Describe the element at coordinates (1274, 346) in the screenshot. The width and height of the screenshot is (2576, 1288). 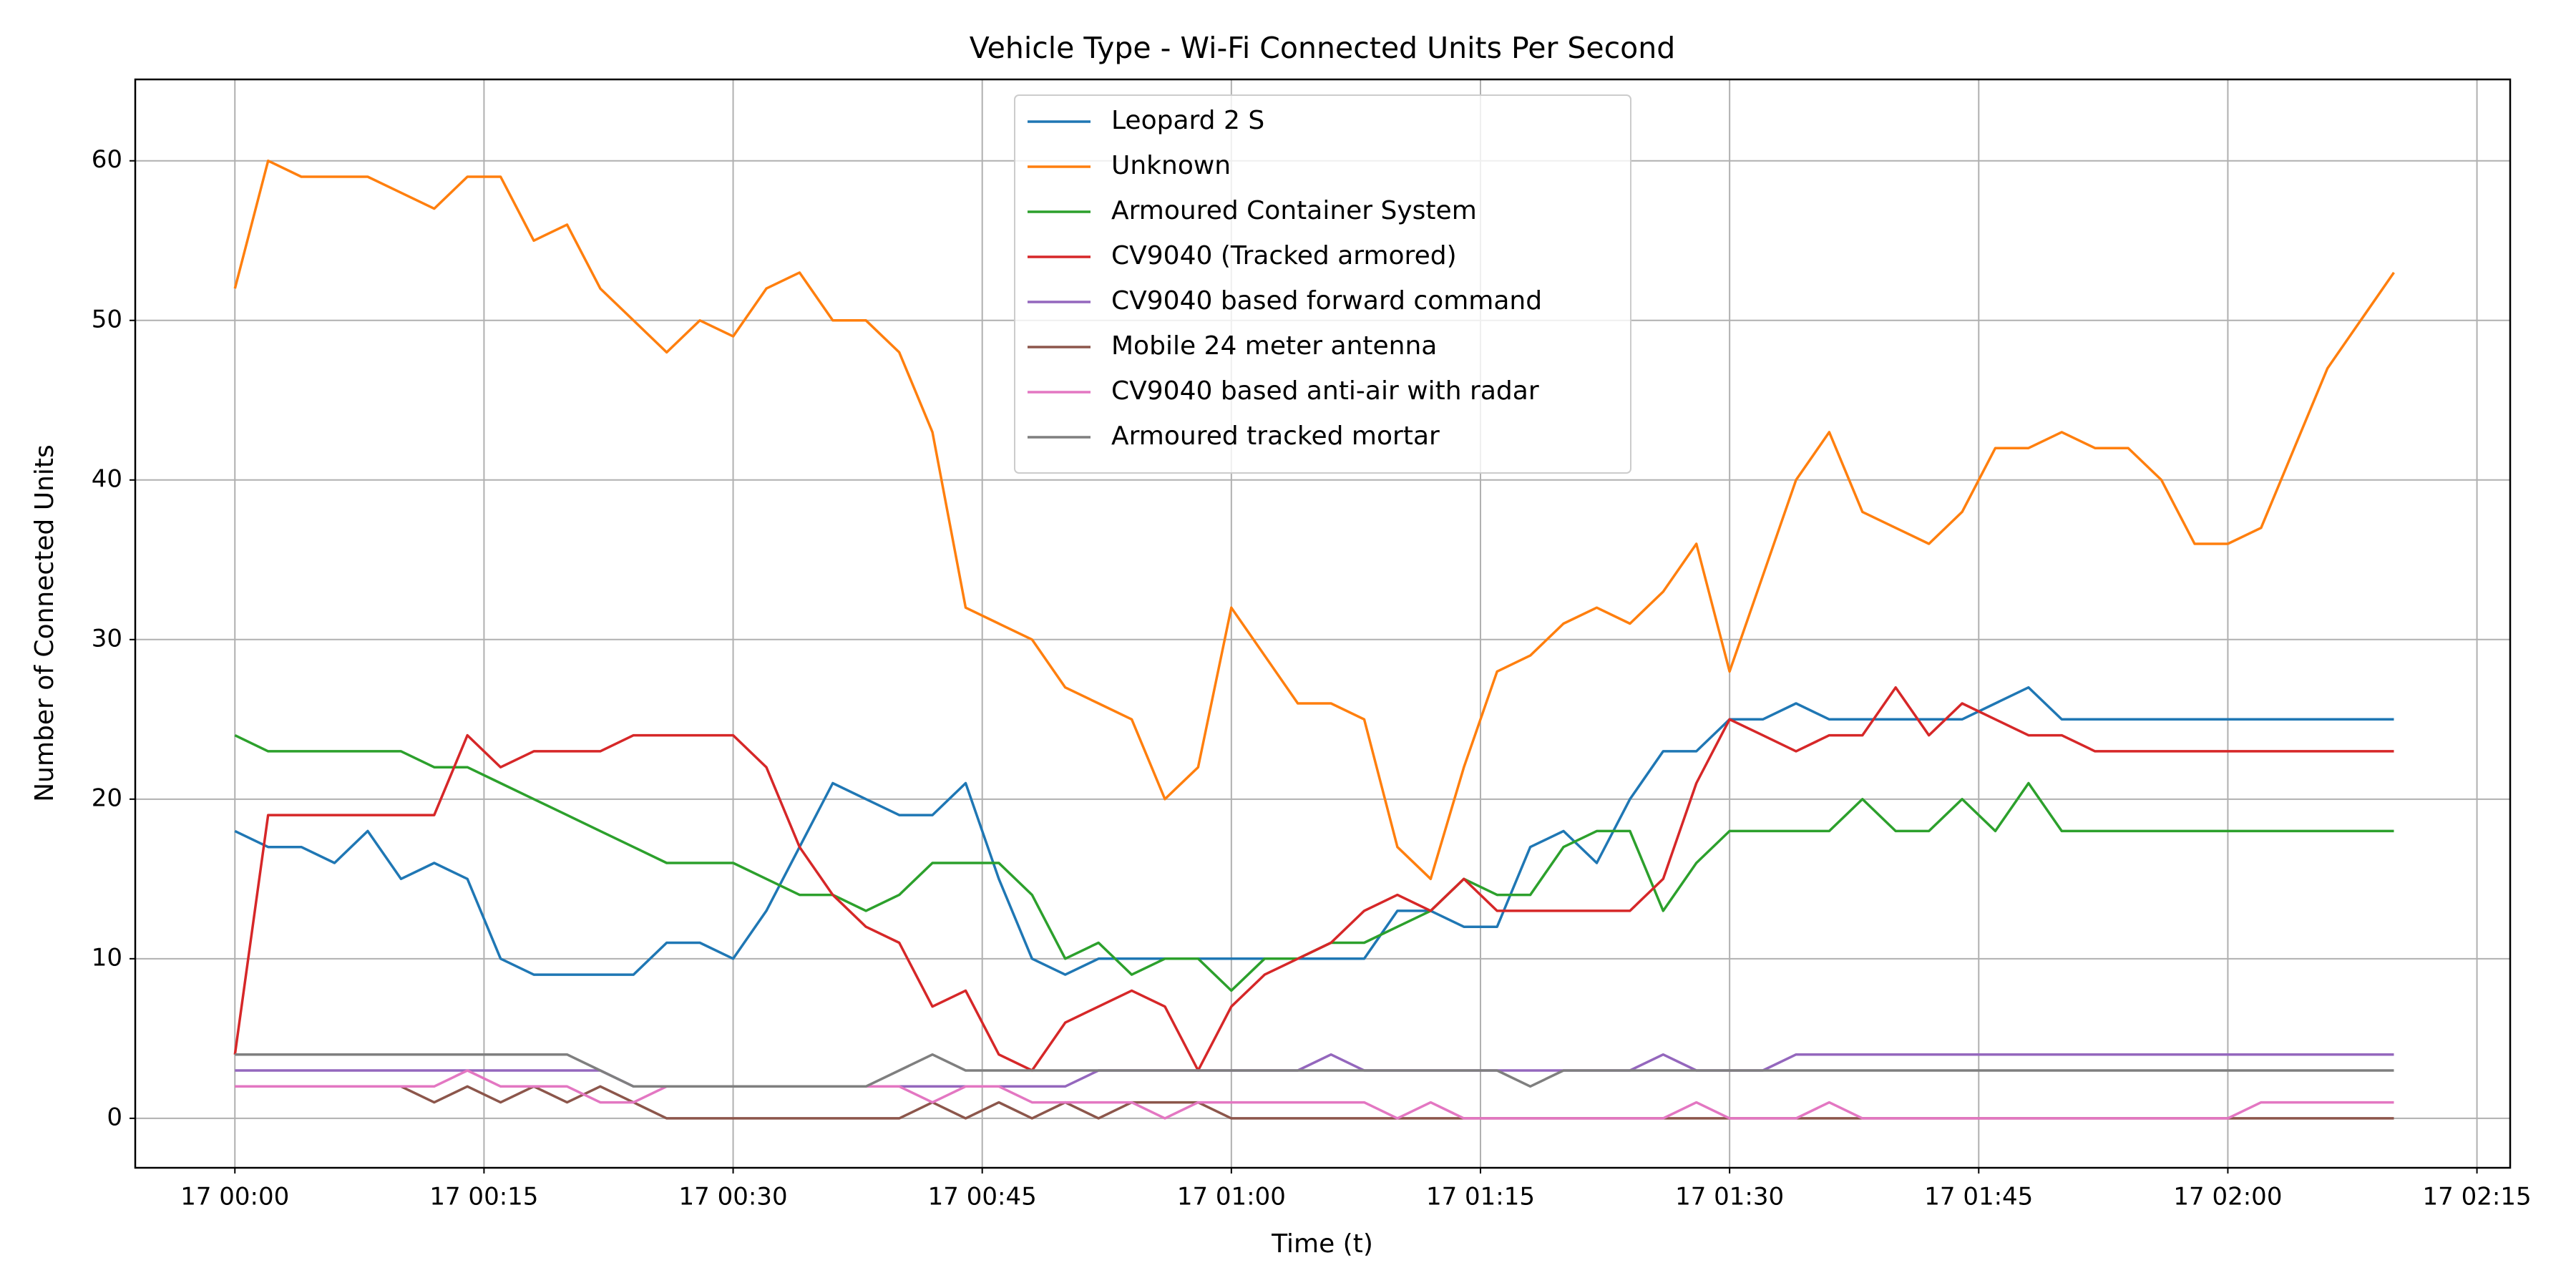
I see `legend-label: Mobile 24 meter antenna` at that location.